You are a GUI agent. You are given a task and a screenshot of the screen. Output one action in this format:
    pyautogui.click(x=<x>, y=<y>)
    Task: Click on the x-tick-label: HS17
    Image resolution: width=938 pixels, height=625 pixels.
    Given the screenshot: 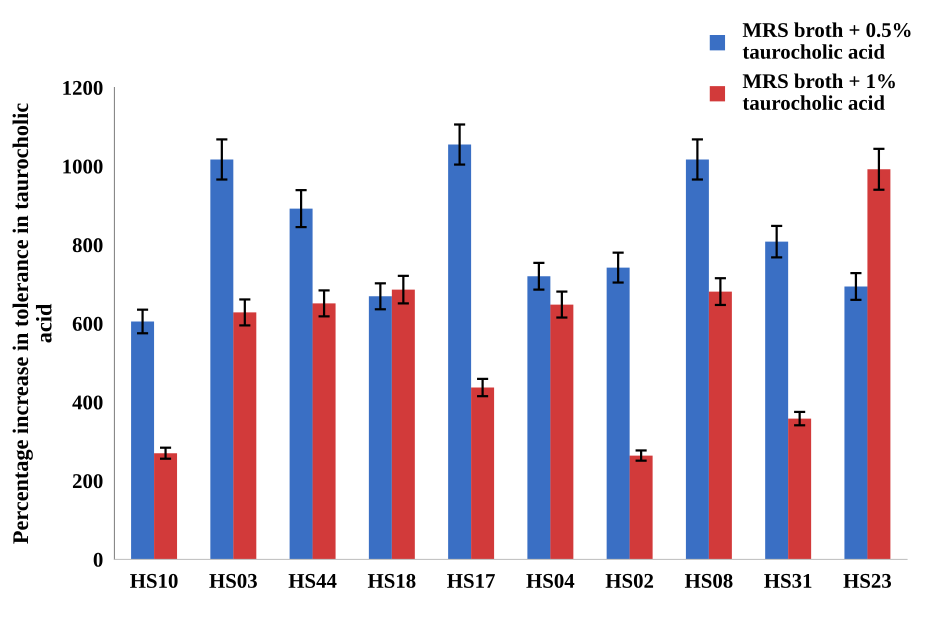 What is the action you would take?
    pyautogui.click(x=471, y=581)
    